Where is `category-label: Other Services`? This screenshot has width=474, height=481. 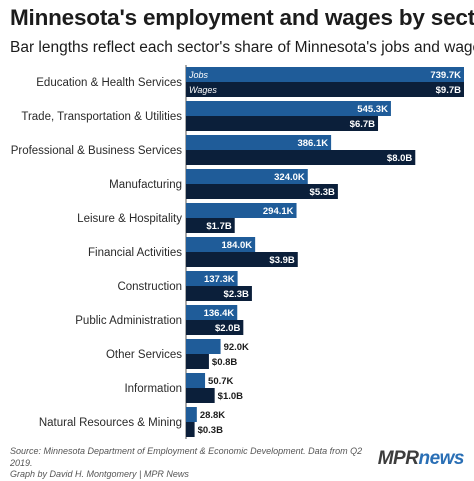 category-label: Other Services is located at coordinates (144, 355).